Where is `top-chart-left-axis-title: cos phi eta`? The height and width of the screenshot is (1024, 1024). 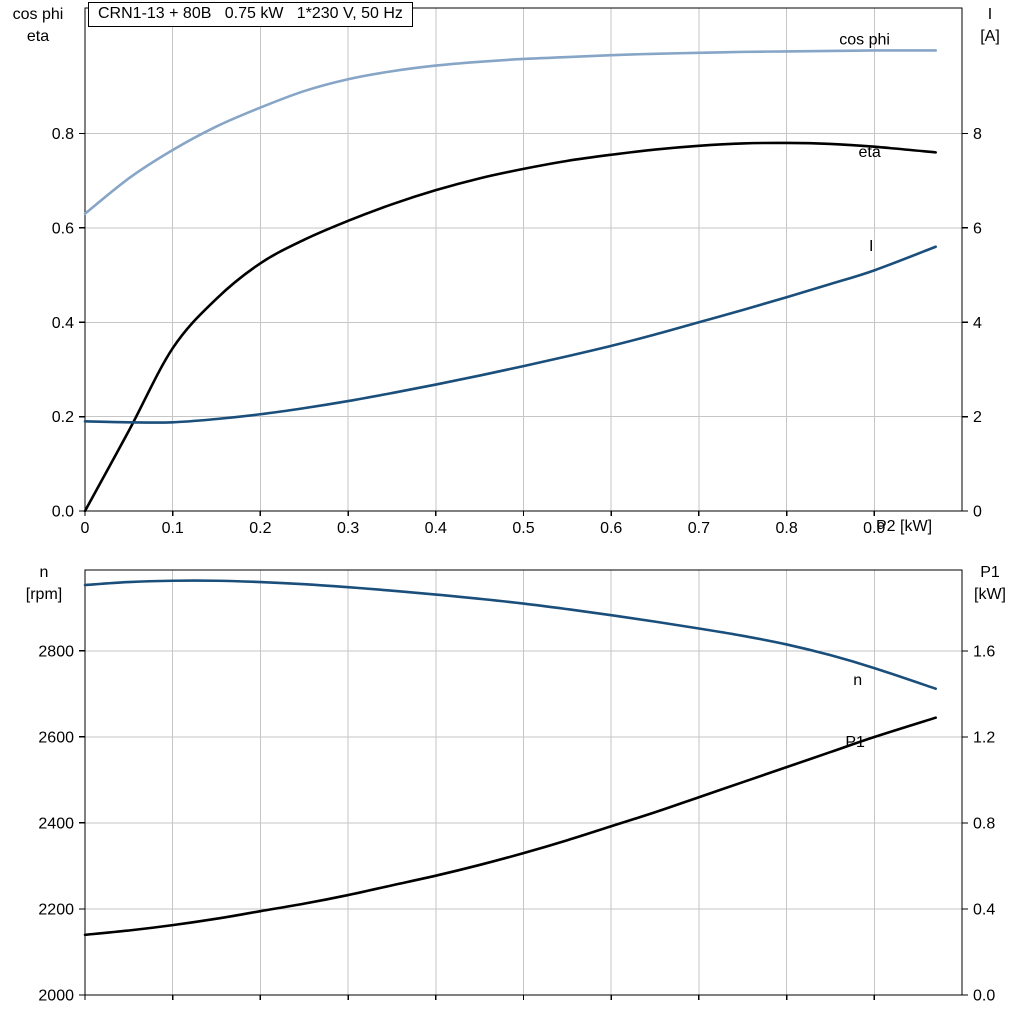
top-chart-left-axis-title: cos phi eta is located at coordinates (38, 26).